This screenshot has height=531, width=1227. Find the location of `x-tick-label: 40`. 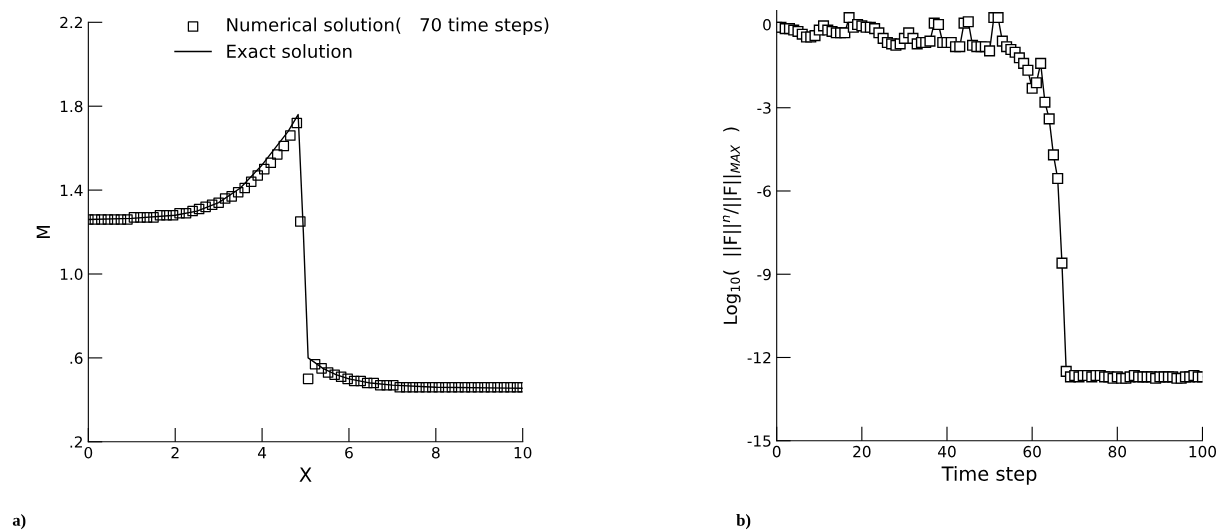

x-tick-label: 40 is located at coordinates (947, 451).